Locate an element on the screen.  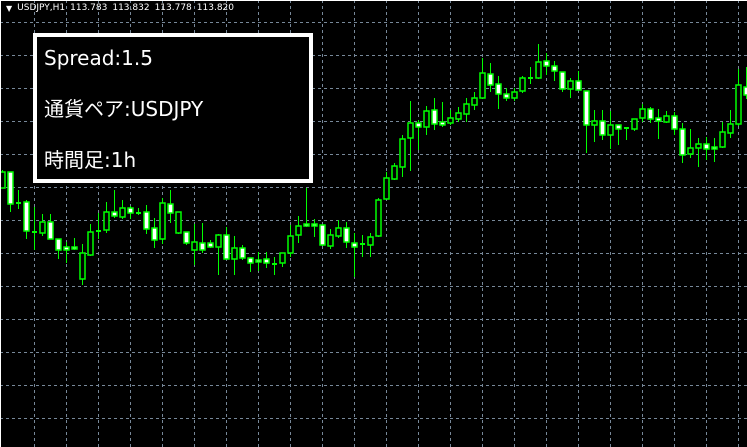
currency-pair-label: 通貨ペア:USDJPY is located at coordinates (124, 109).